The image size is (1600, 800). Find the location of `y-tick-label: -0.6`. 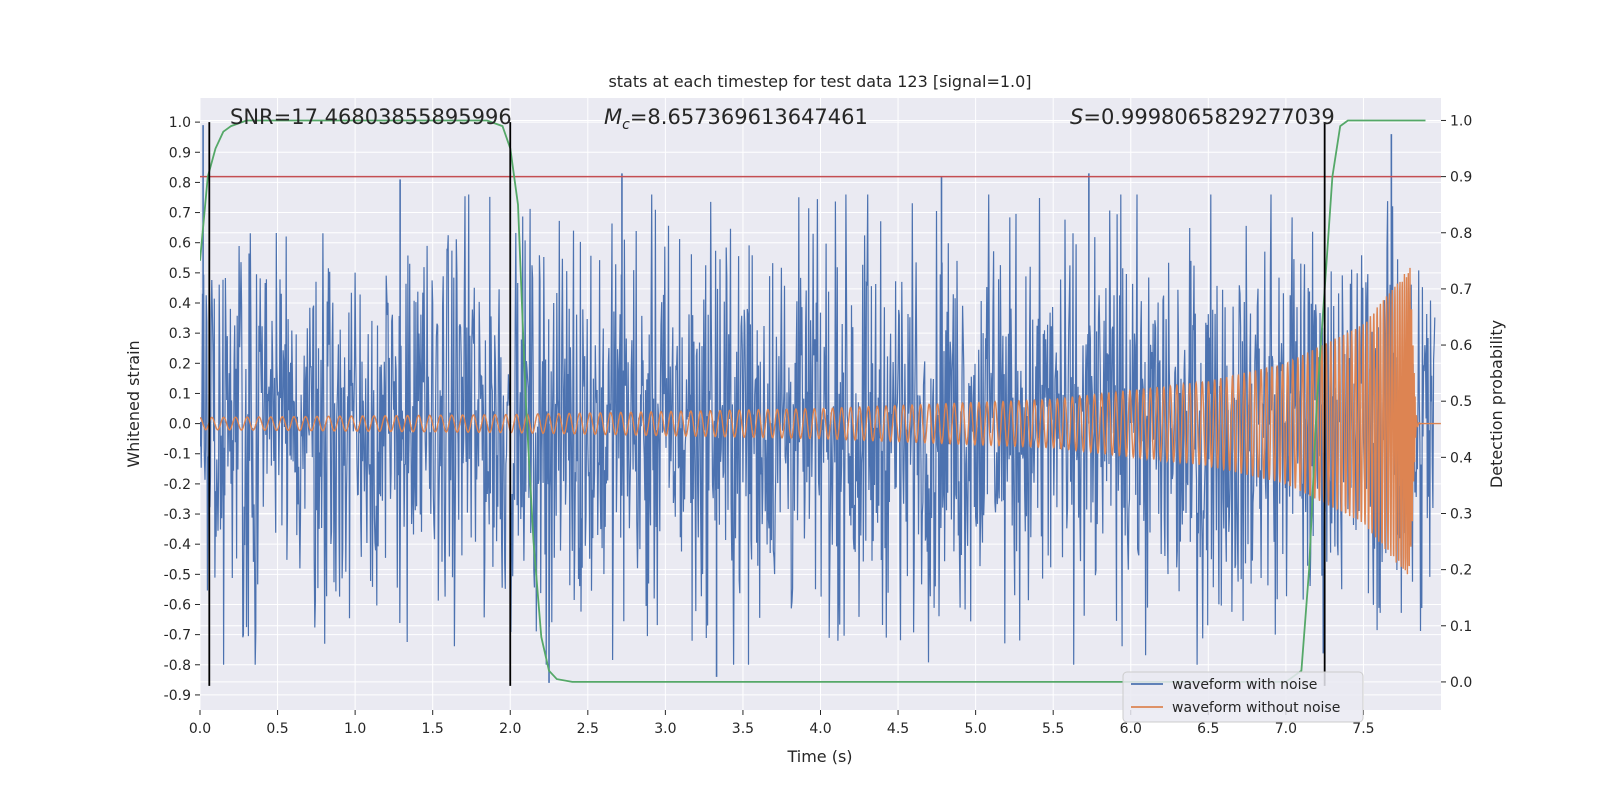

y-tick-label: -0.6 is located at coordinates (177, 605).